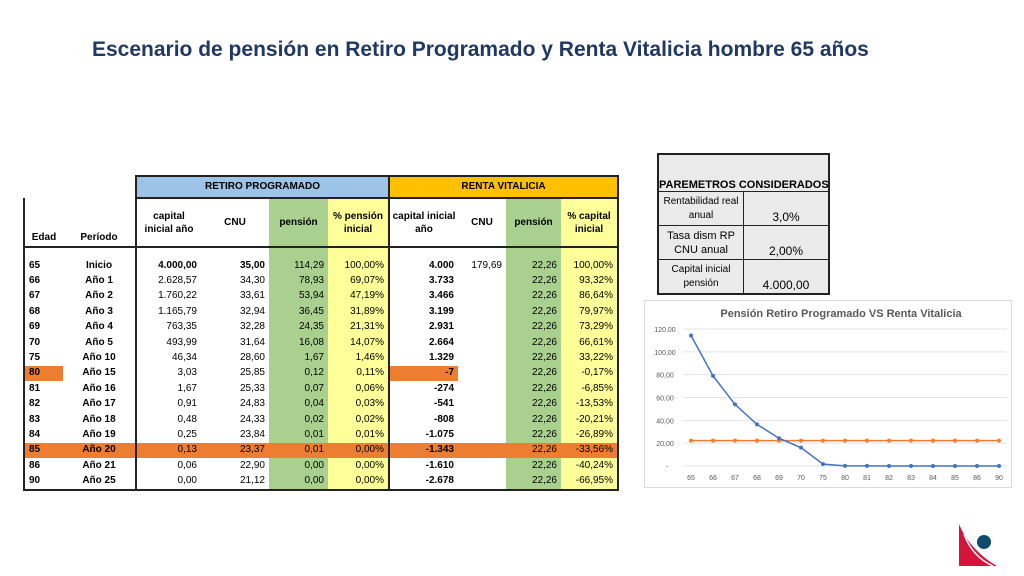 The image size is (1024, 576). What do you see at coordinates (298, 389) in the screenshot?
I see `table-cell: 0,07` at bounding box center [298, 389].